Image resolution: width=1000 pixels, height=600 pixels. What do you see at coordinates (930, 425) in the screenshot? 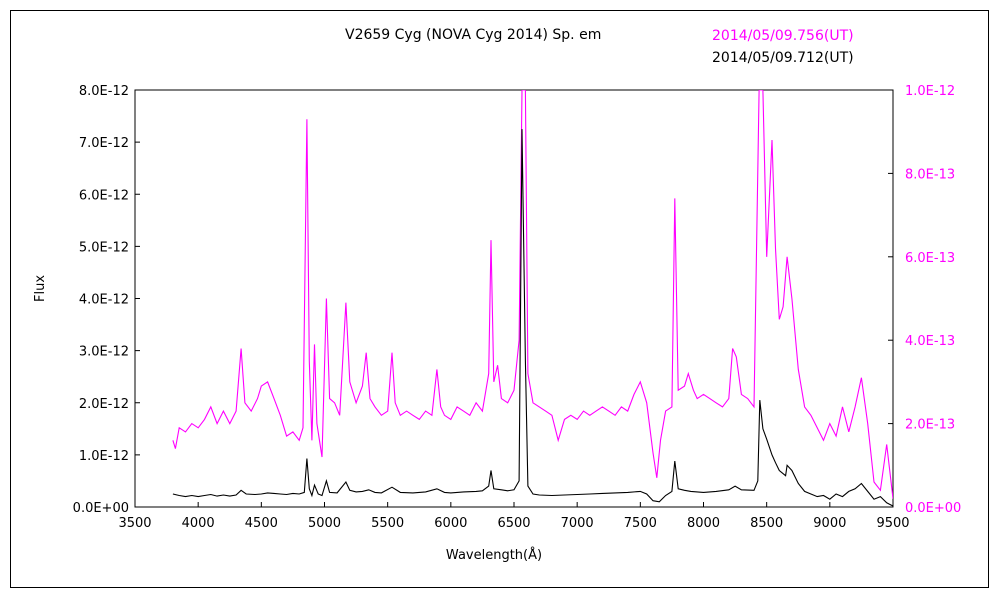
I see `y-right-tick-label: 2.0E-13` at bounding box center [930, 425].